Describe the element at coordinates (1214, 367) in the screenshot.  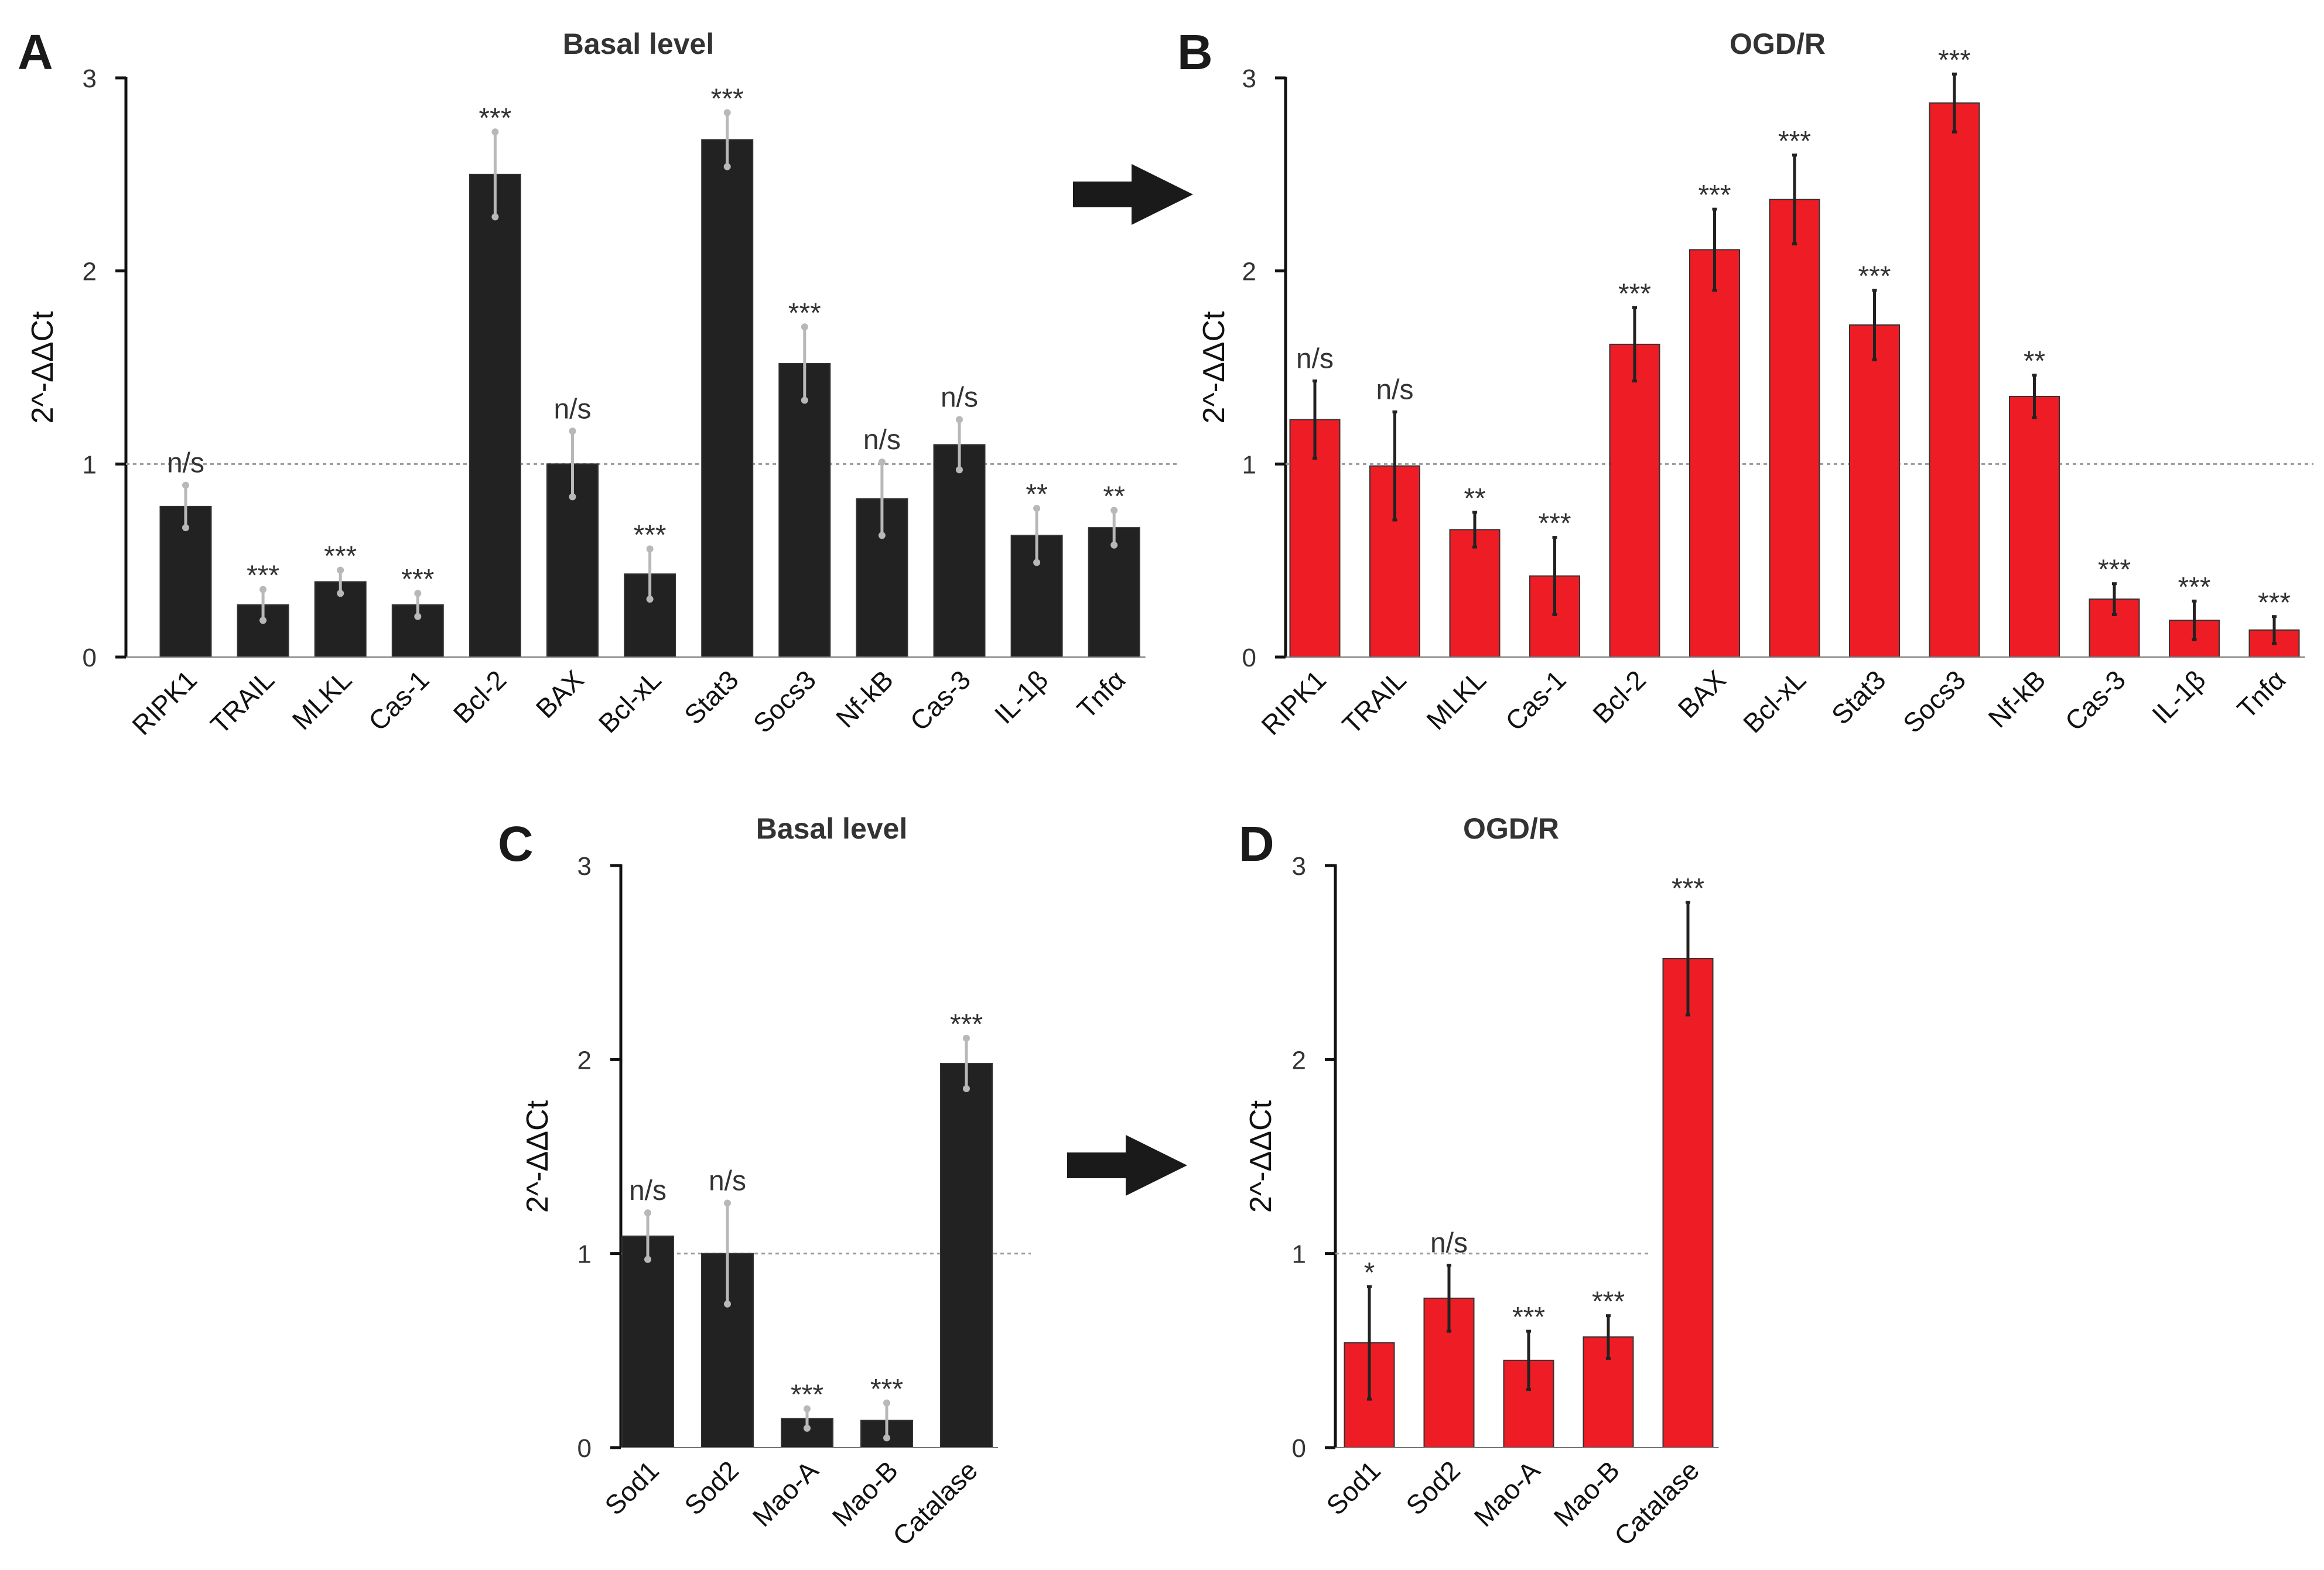
I see `y-axis-label: 2^-ΔΔCt` at that location.